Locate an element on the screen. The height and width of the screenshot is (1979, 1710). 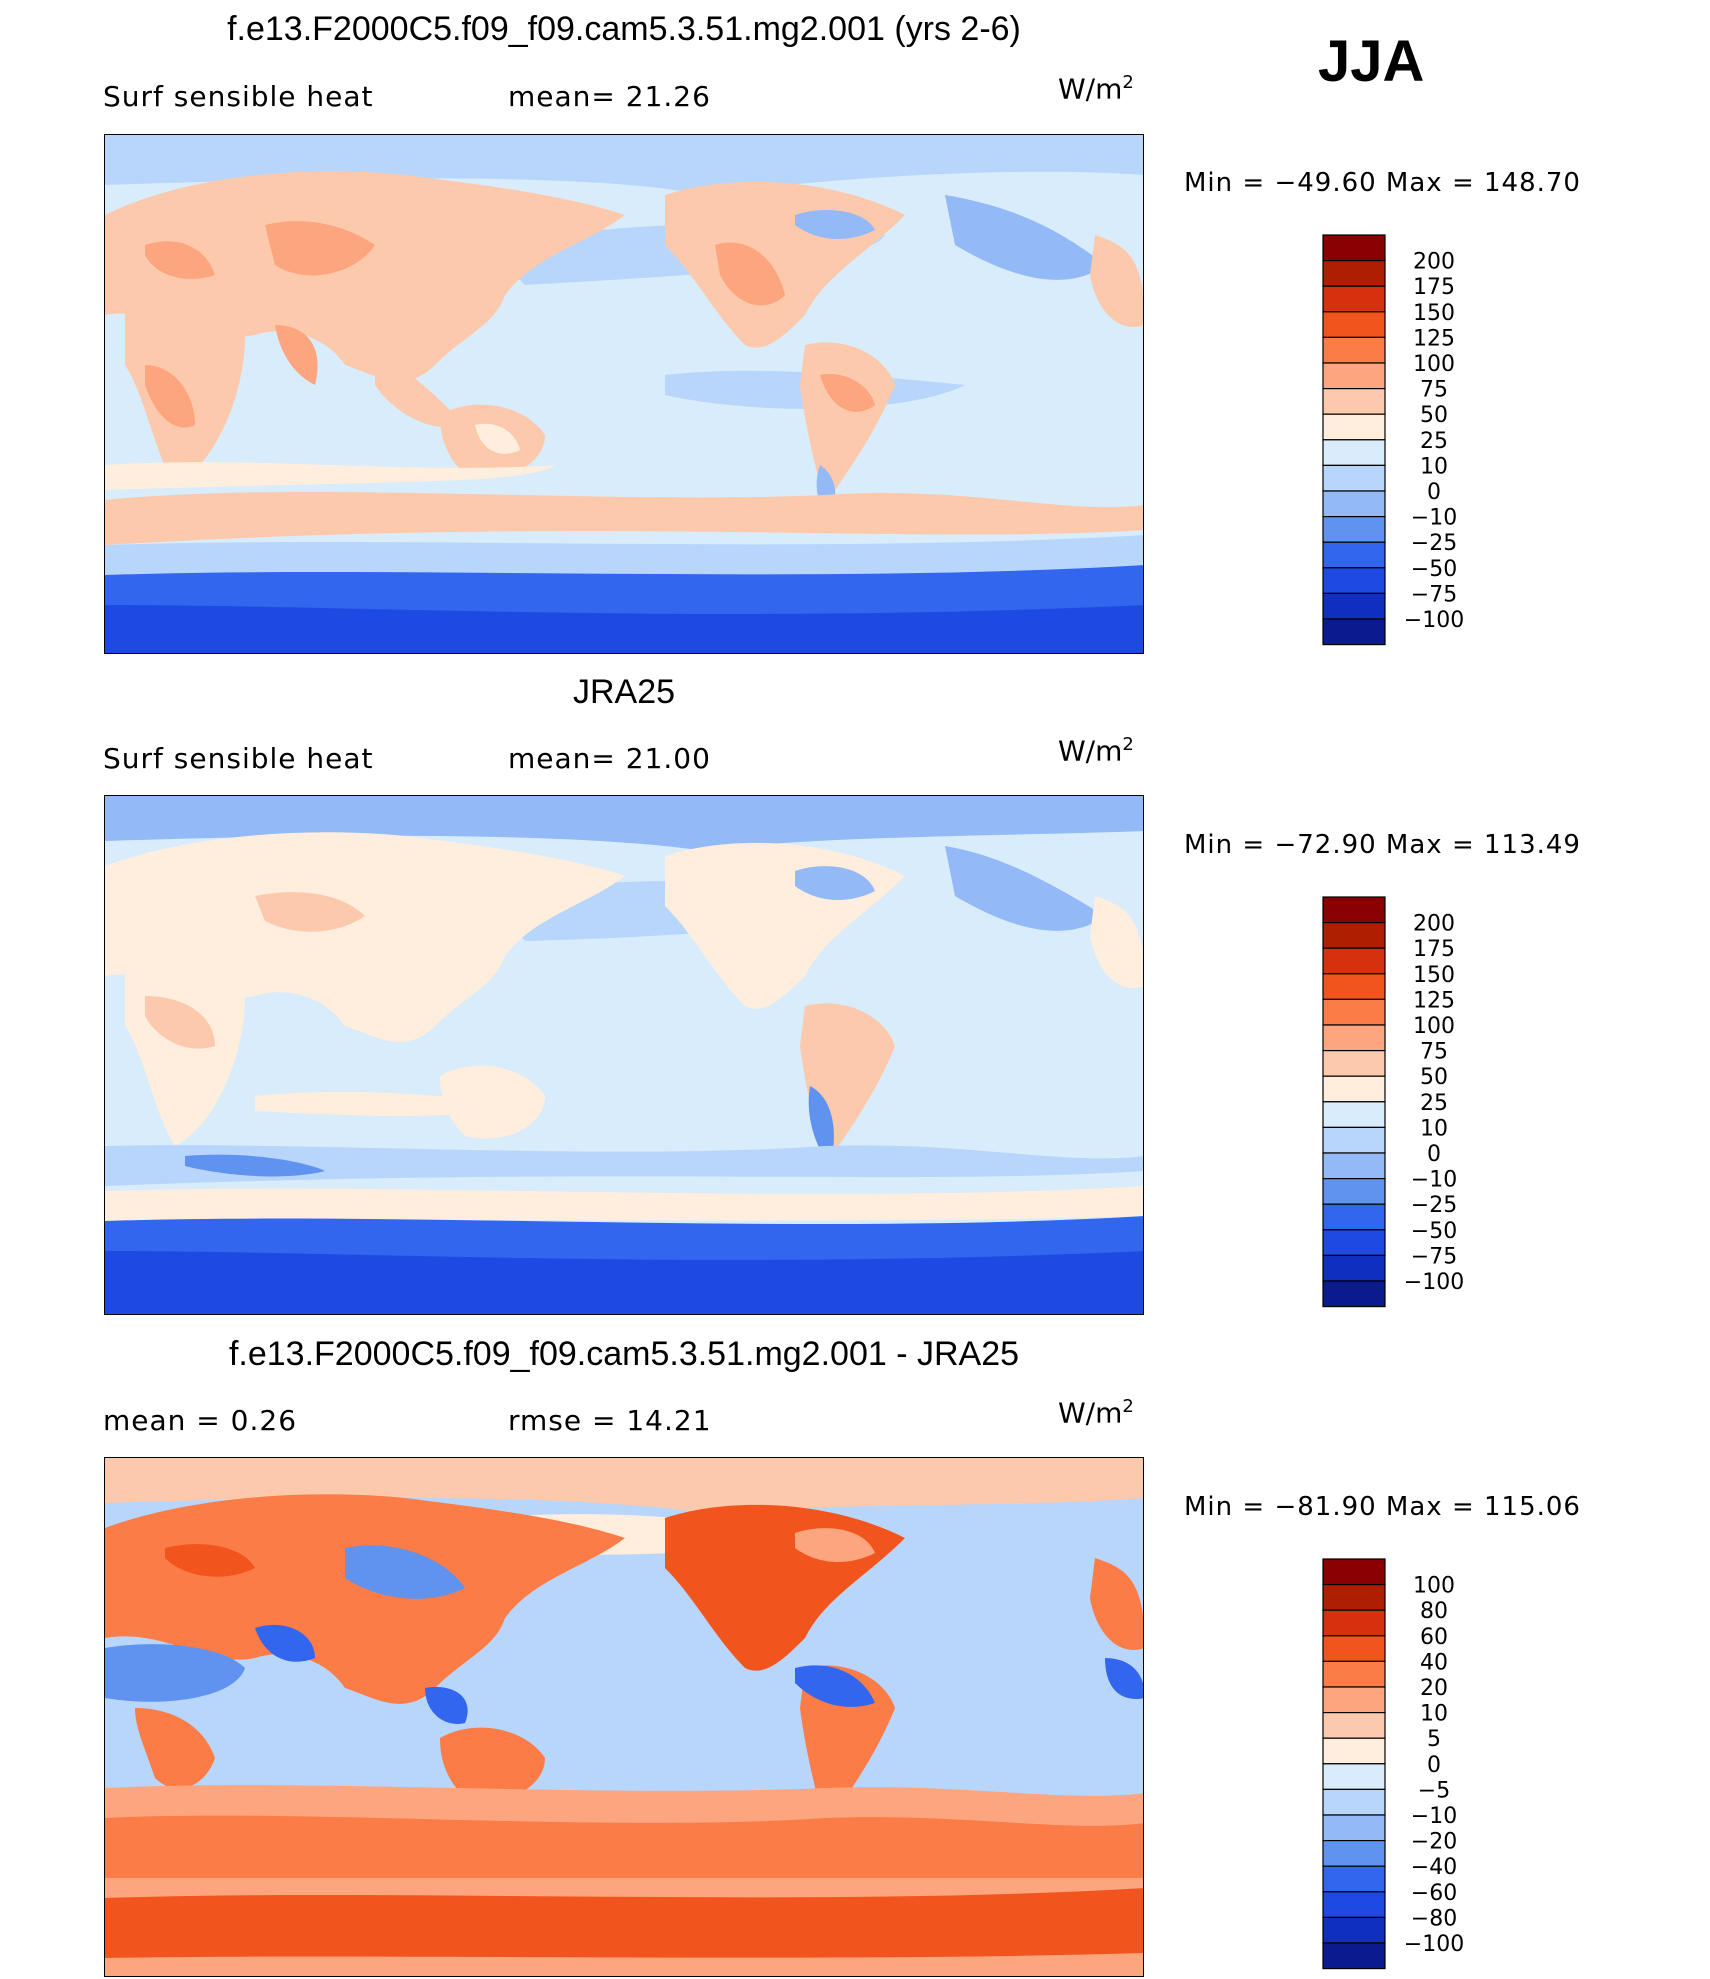
panel3-mean-label: mean = 0.26 is located at coordinates (200, 1420).